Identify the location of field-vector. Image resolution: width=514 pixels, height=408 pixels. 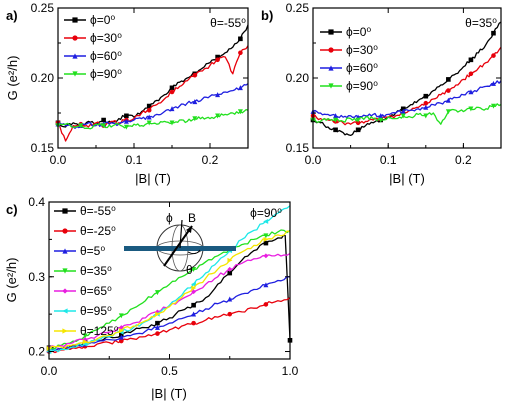
(178, 246).